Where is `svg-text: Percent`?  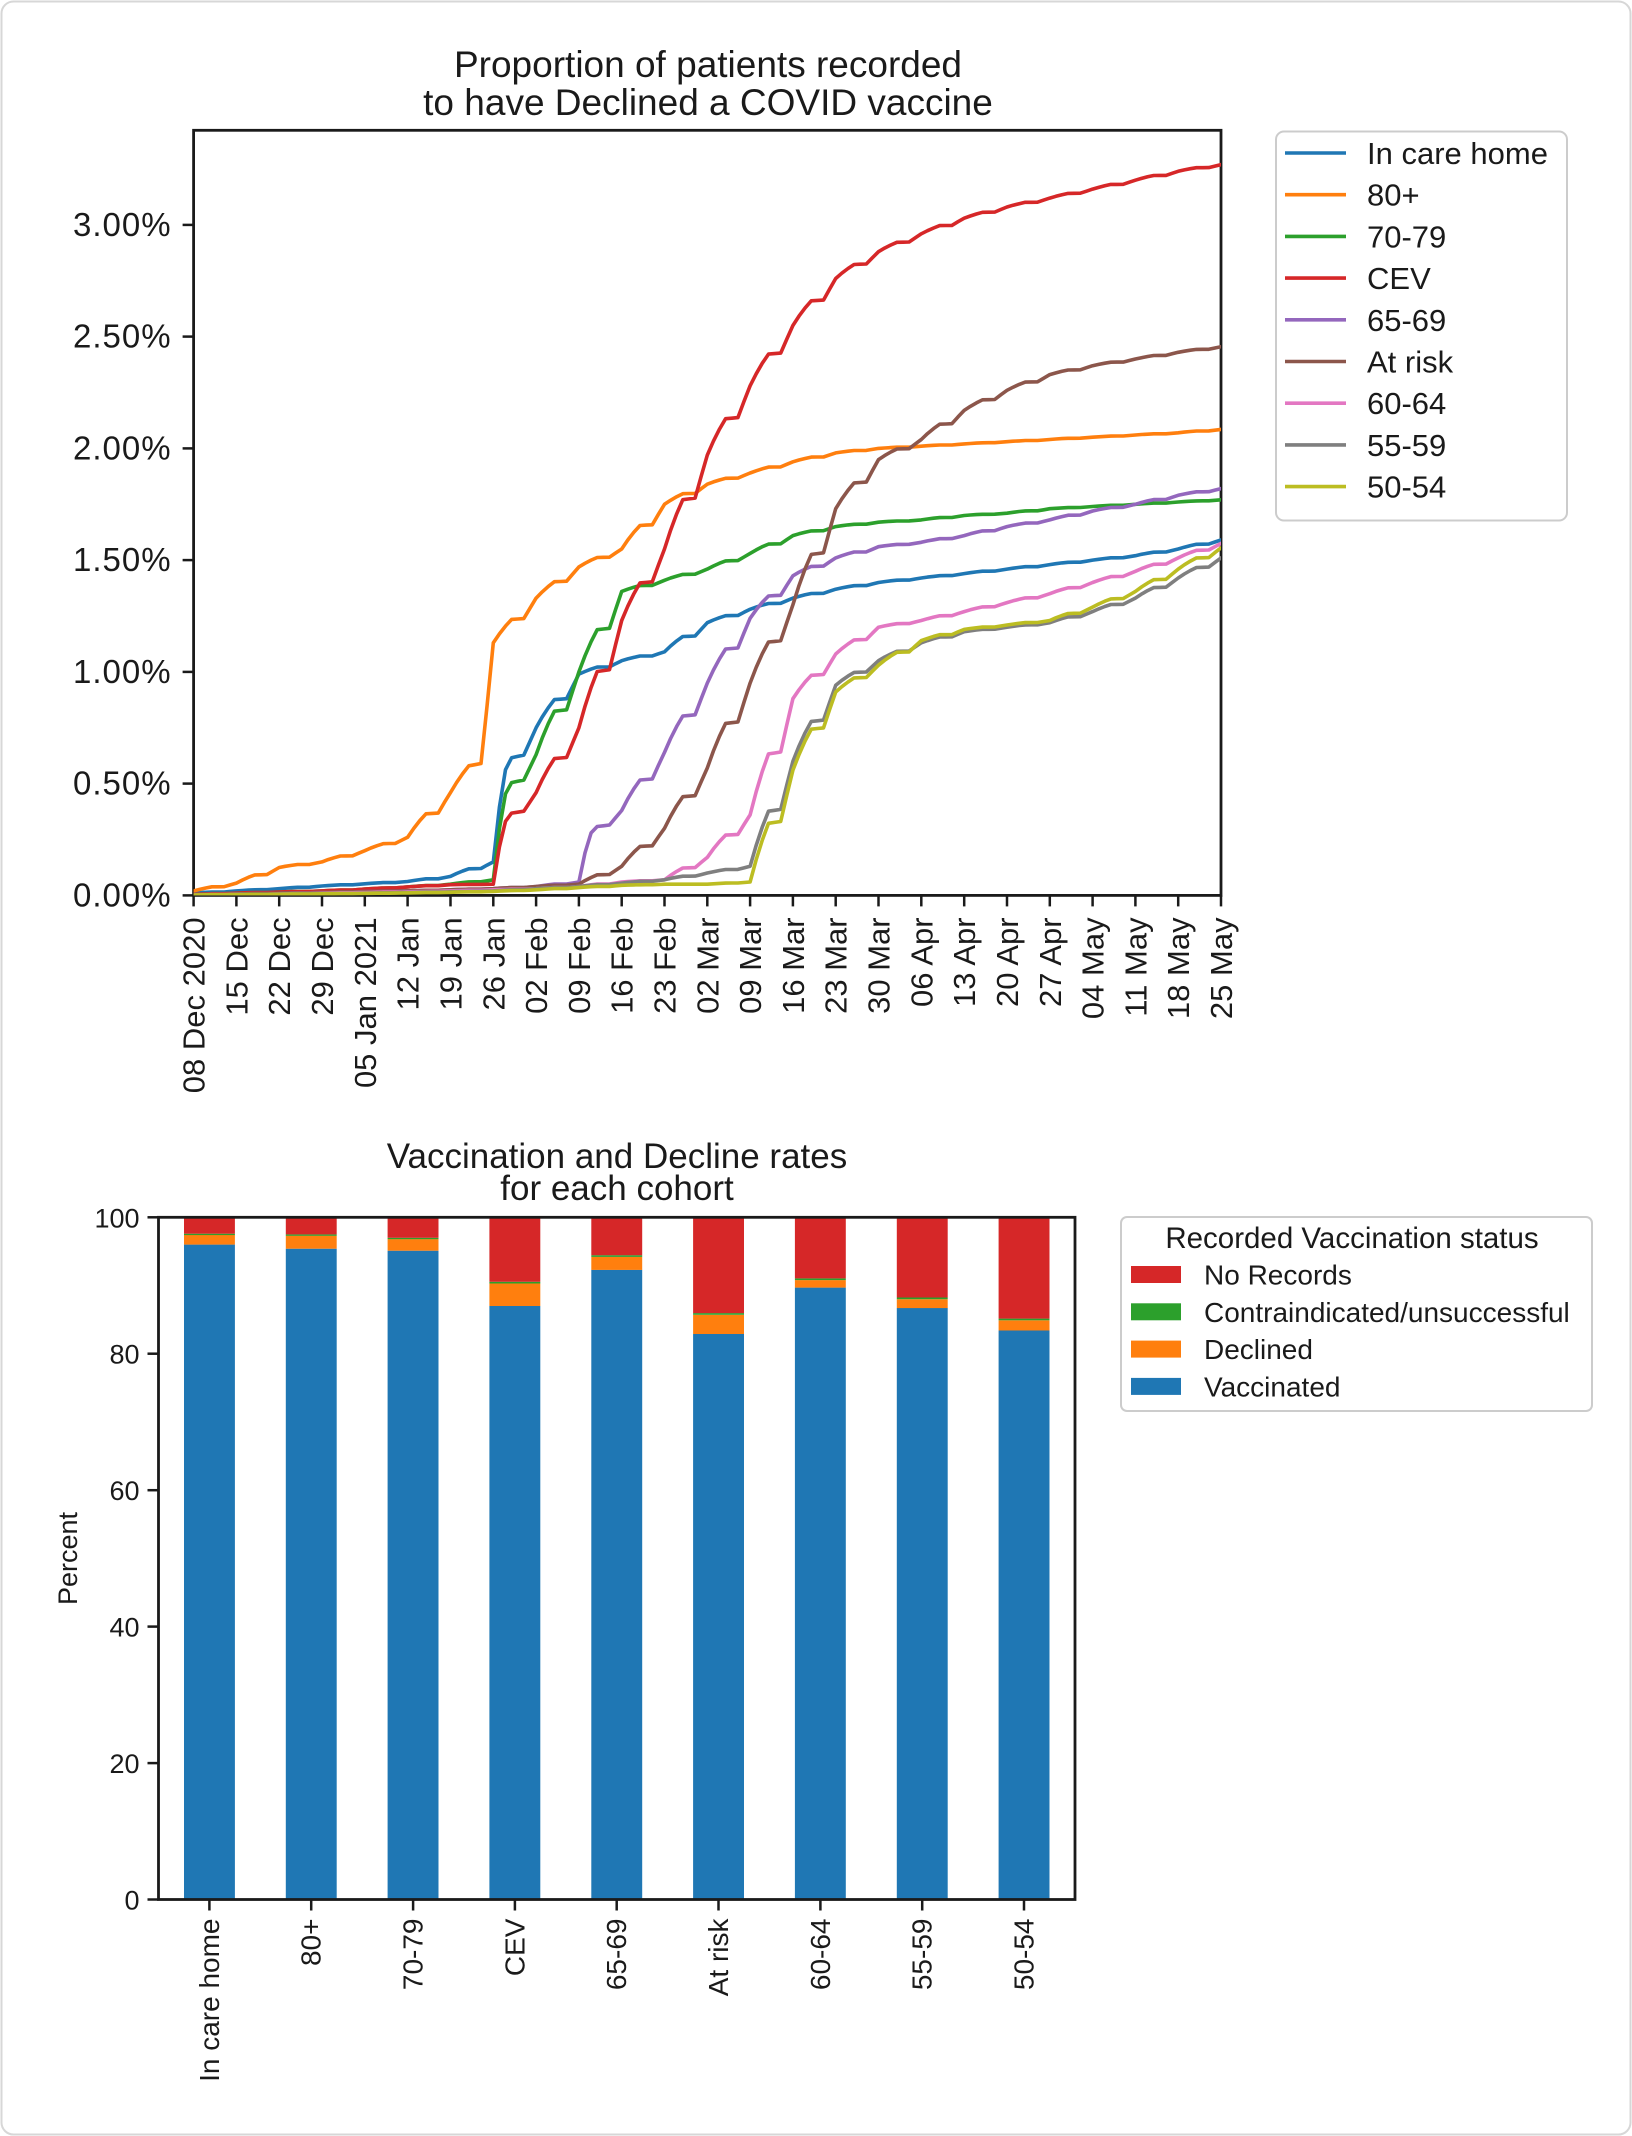 svg-text: Percent is located at coordinates (68, 1558).